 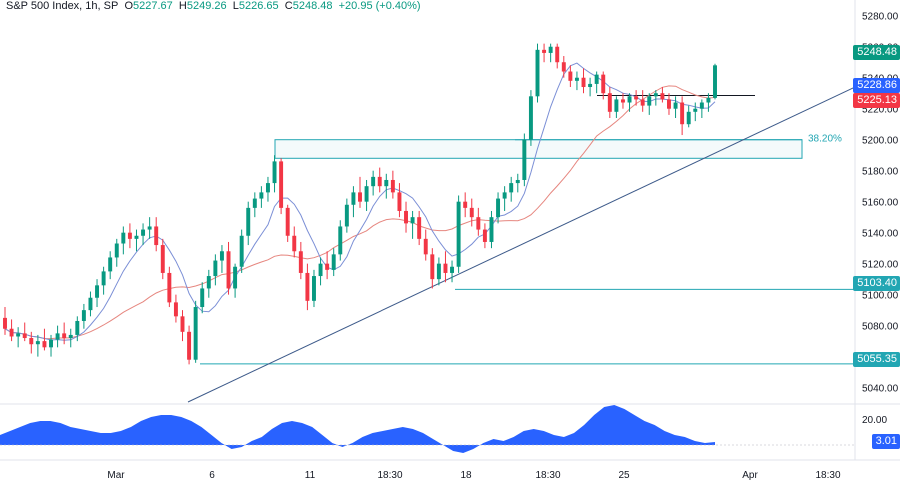 What do you see at coordinates (206, 6) in the screenshot?
I see `high-value: 5249.26` at bounding box center [206, 6].